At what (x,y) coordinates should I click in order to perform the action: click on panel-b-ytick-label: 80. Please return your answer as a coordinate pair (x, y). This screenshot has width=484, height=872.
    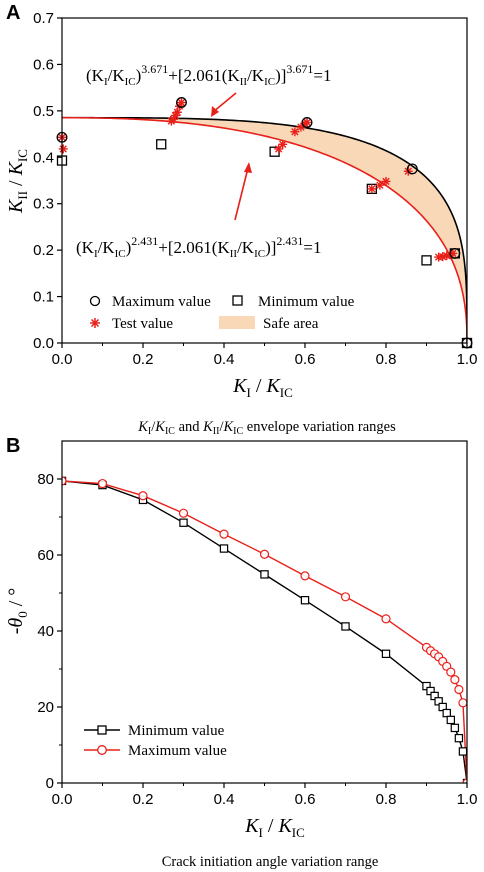
    Looking at the image, I should click on (45, 479).